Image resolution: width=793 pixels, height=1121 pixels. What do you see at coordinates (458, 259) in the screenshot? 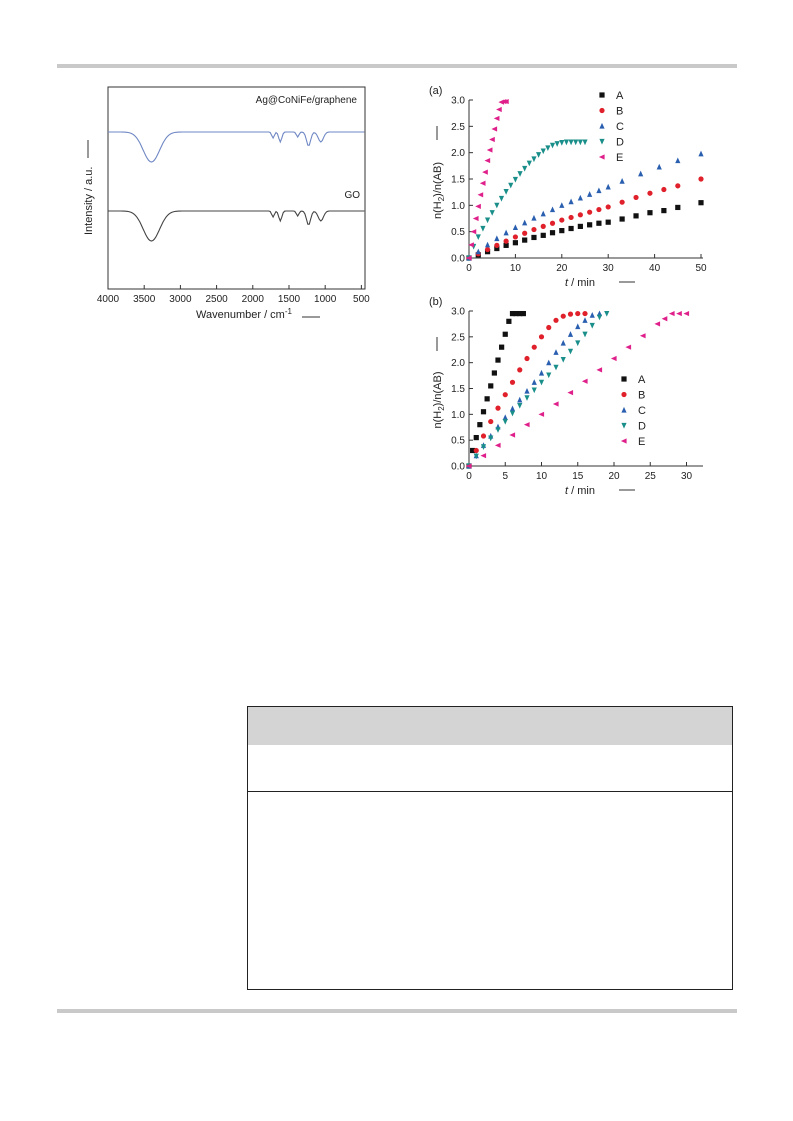
I see `y-tick-label: 0.0` at bounding box center [458, 259].